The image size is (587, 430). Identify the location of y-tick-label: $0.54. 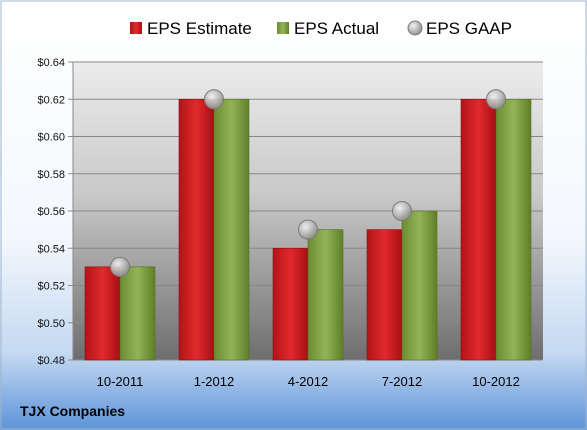
(51, 249).